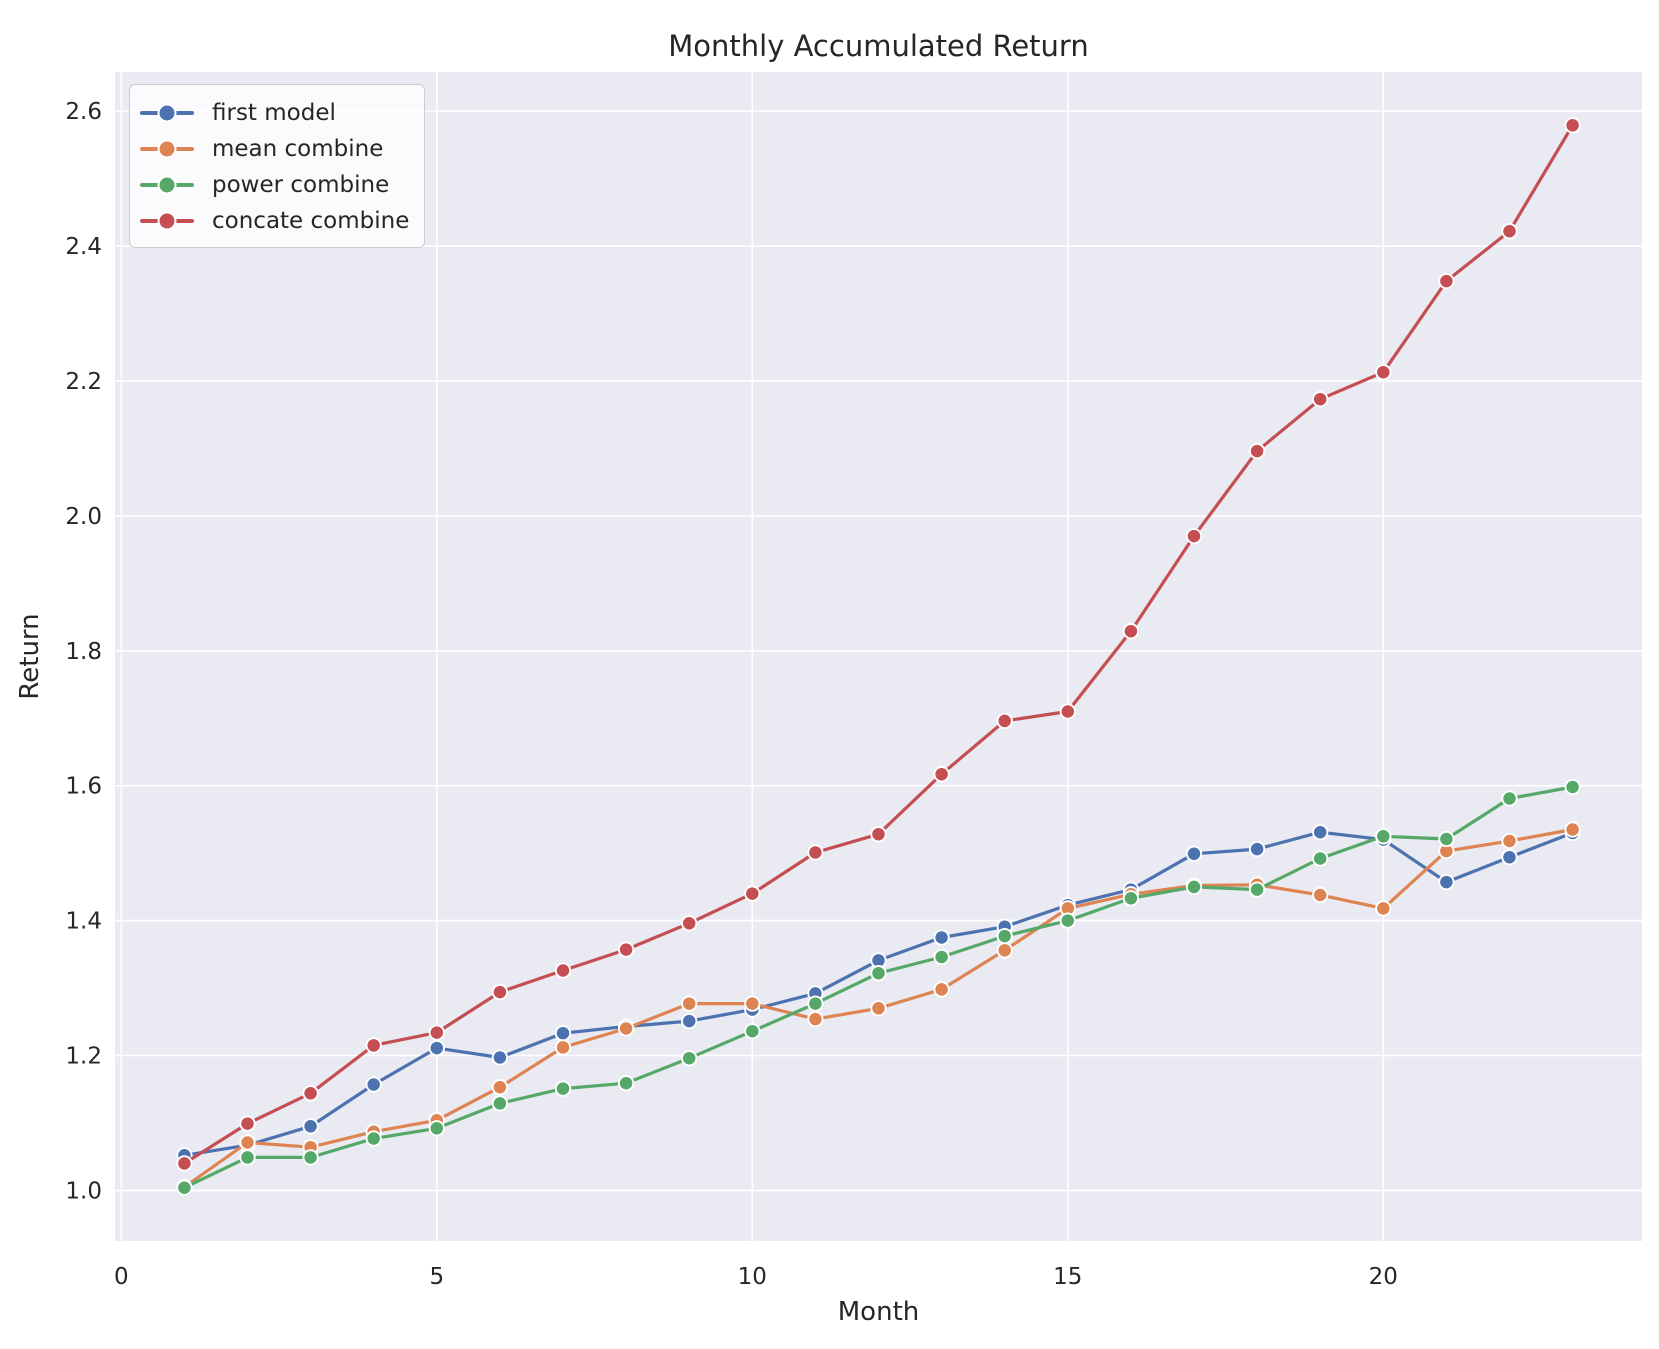 The width and height of the screenshot is (1659, 1349). I want to click on y-tick-label: 1.6, so click(83, 787).